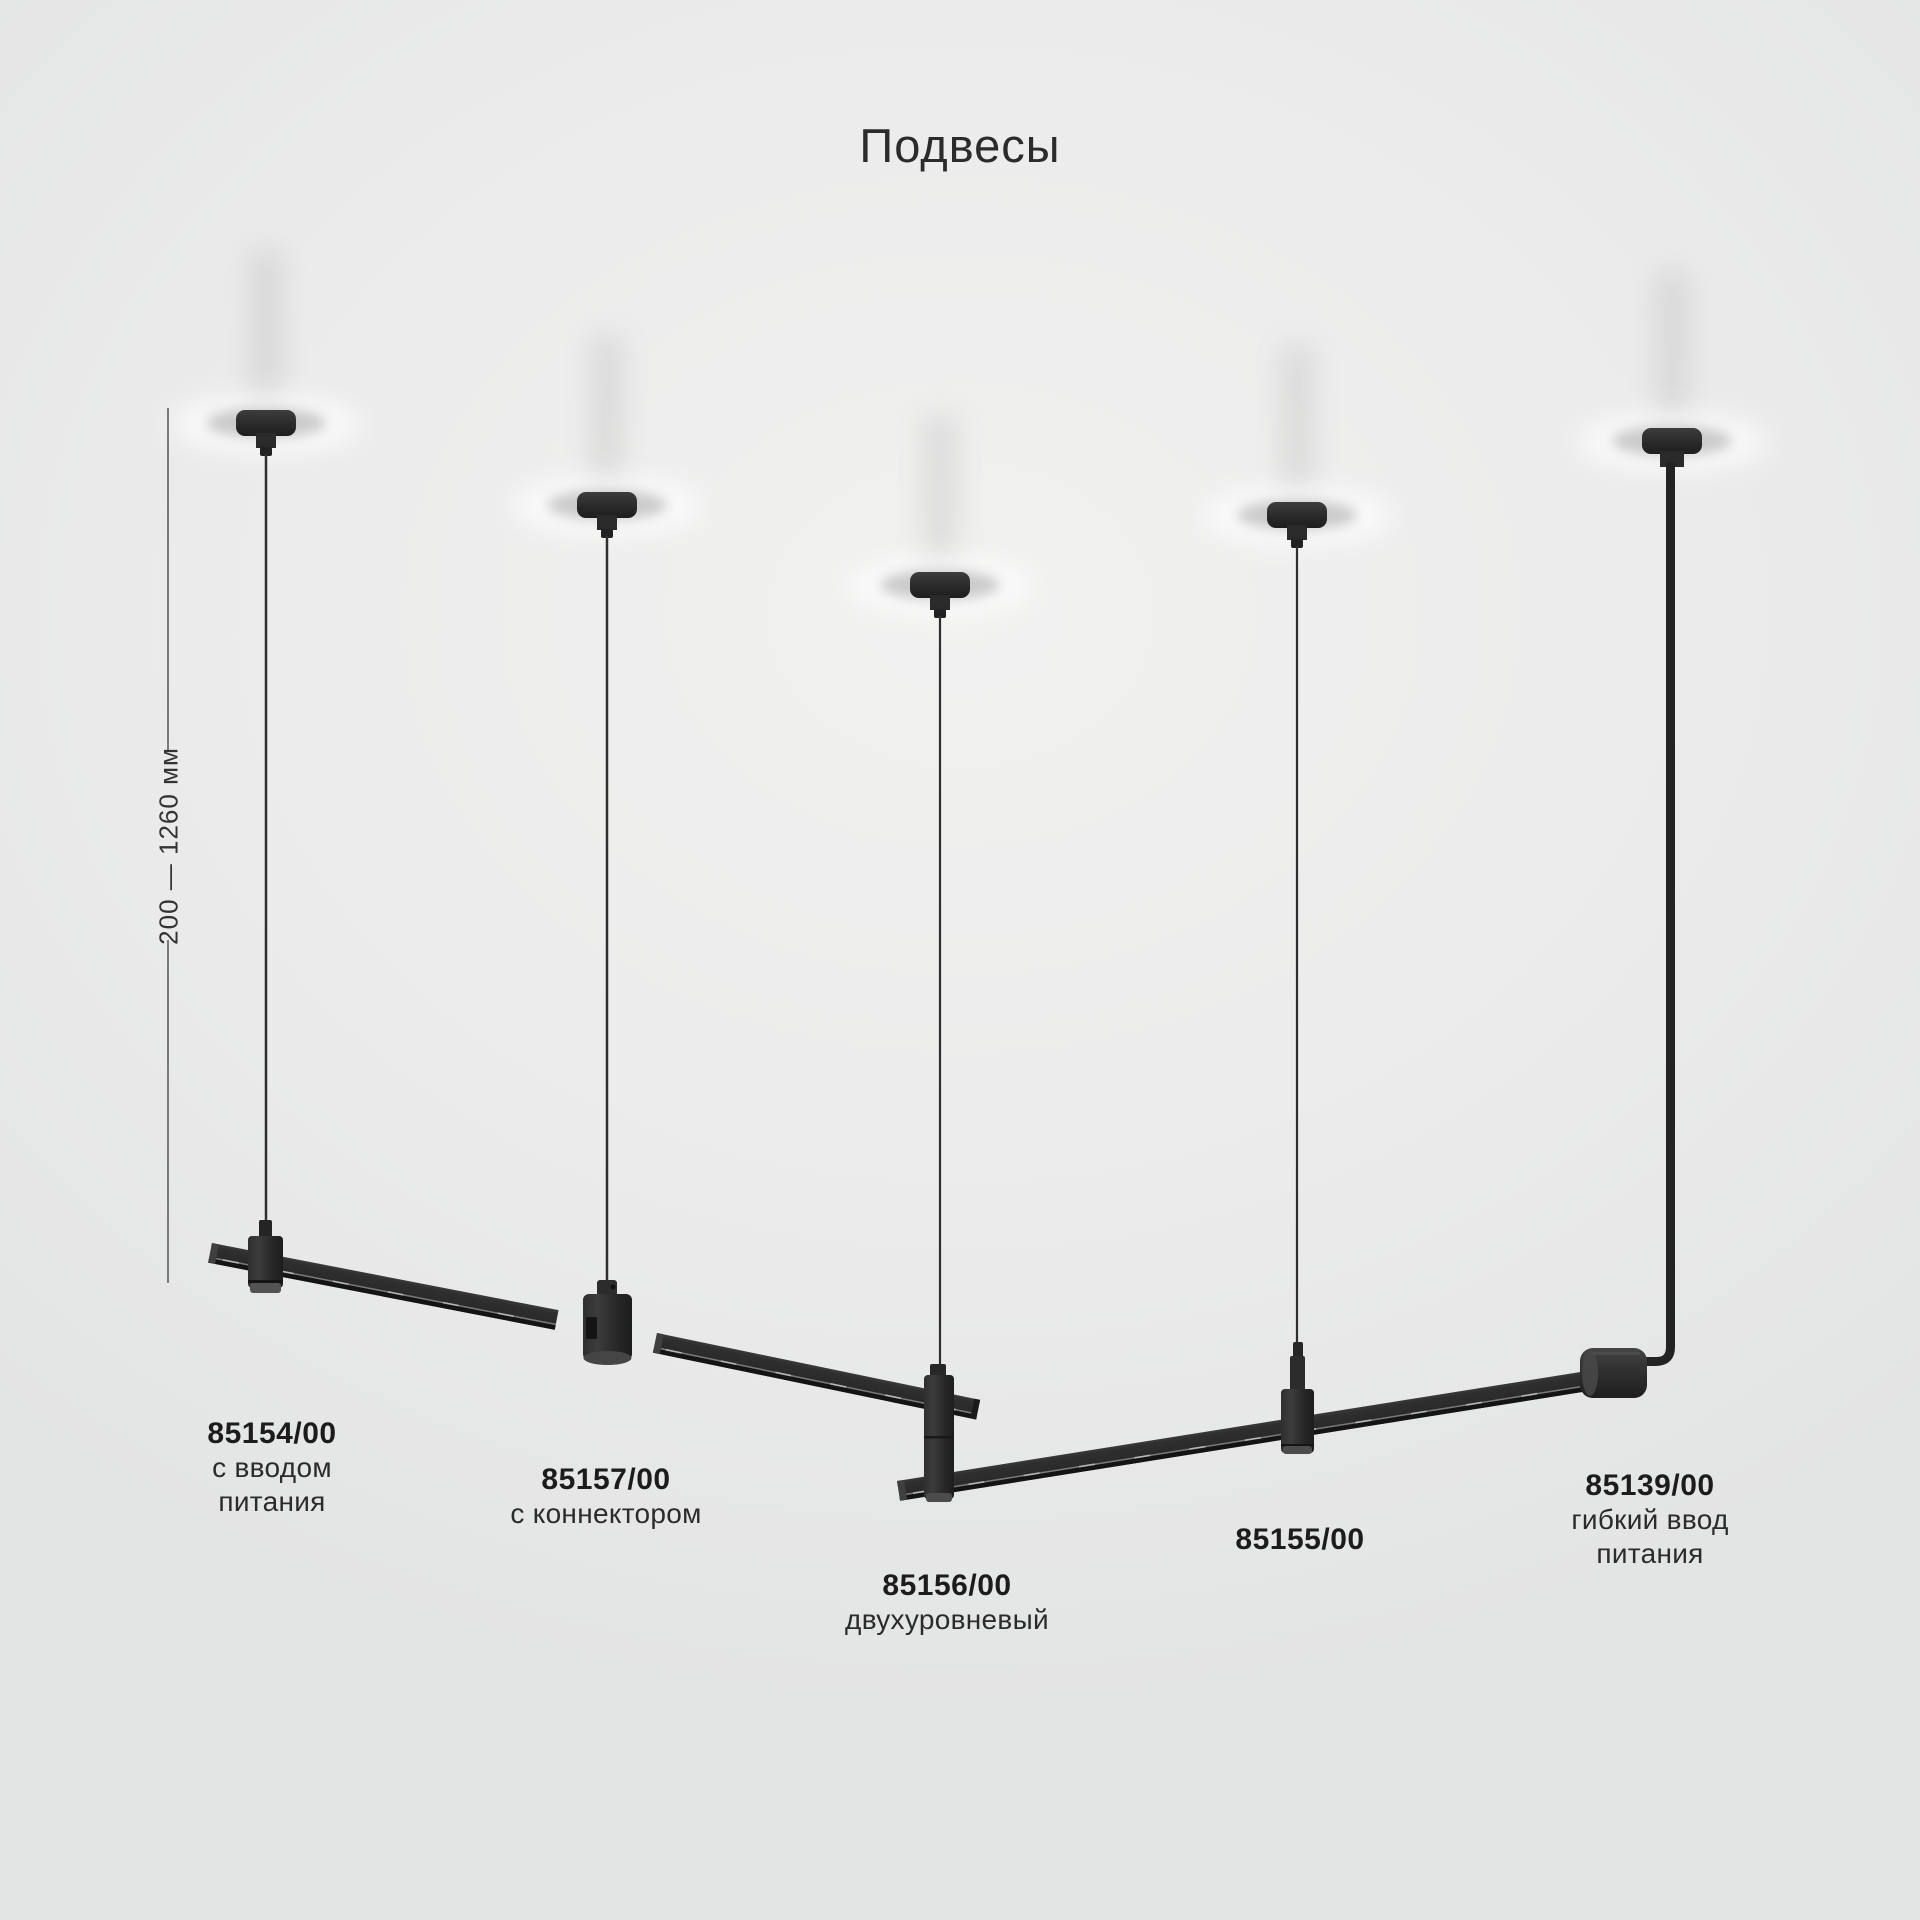 The width and height of the screenshot is (1920, 1920). I want to click on connector-neck, so click(607, 1288).